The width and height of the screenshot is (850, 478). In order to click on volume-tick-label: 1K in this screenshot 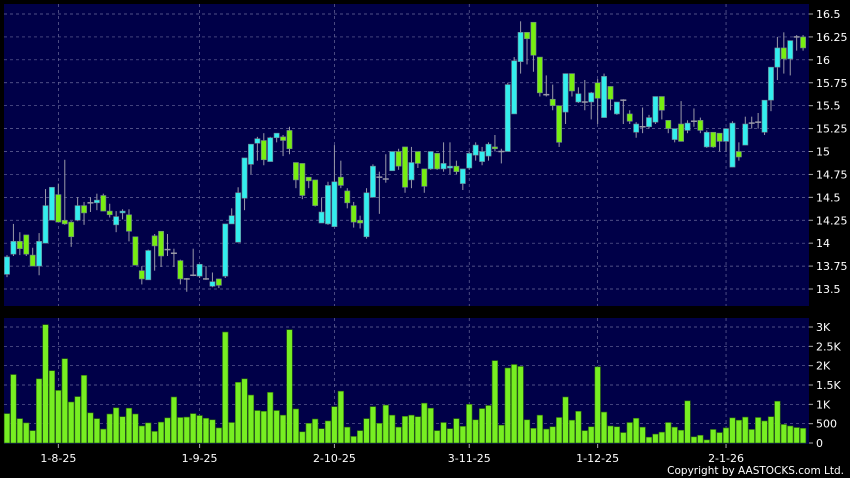, I will do `click(823, 404)`.